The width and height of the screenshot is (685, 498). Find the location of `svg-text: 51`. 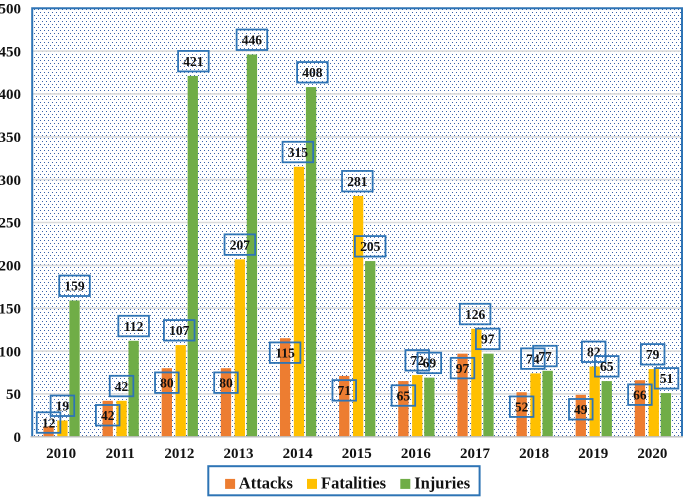

svg-text: 51 is located at coordinates (667, 378).